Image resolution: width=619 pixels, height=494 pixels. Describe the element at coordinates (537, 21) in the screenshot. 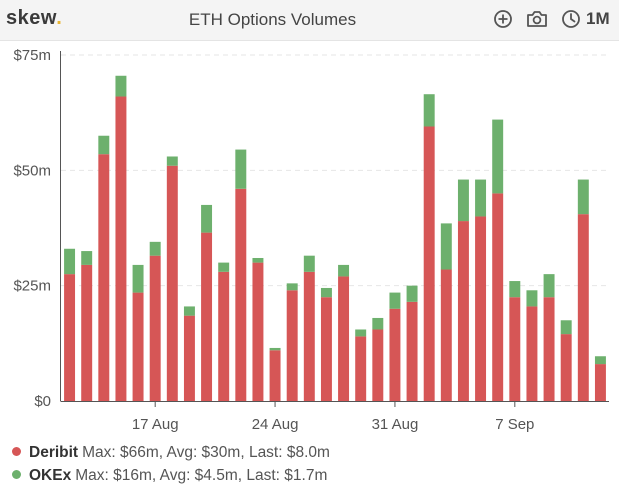

I see `camera-icon` at that location.